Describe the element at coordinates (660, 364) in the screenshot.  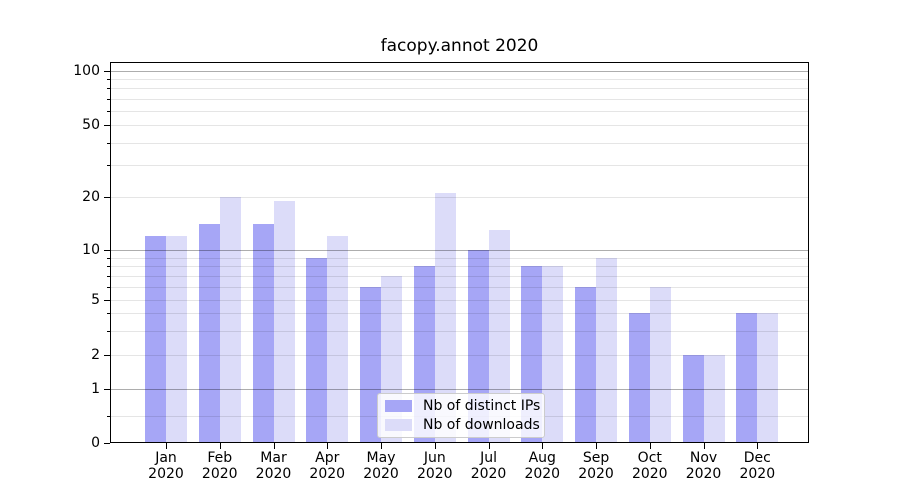
I see `bar-downloads-oct` at that location.